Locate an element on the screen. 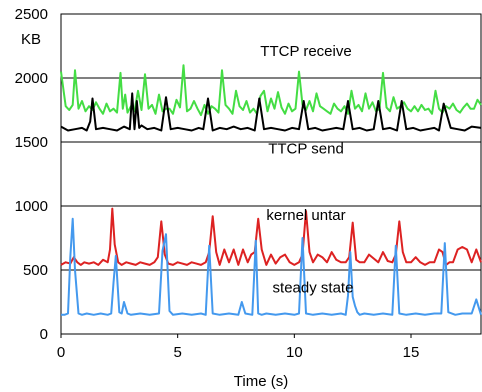  y-tick-label: 0 is located at coordinates (44, 334).